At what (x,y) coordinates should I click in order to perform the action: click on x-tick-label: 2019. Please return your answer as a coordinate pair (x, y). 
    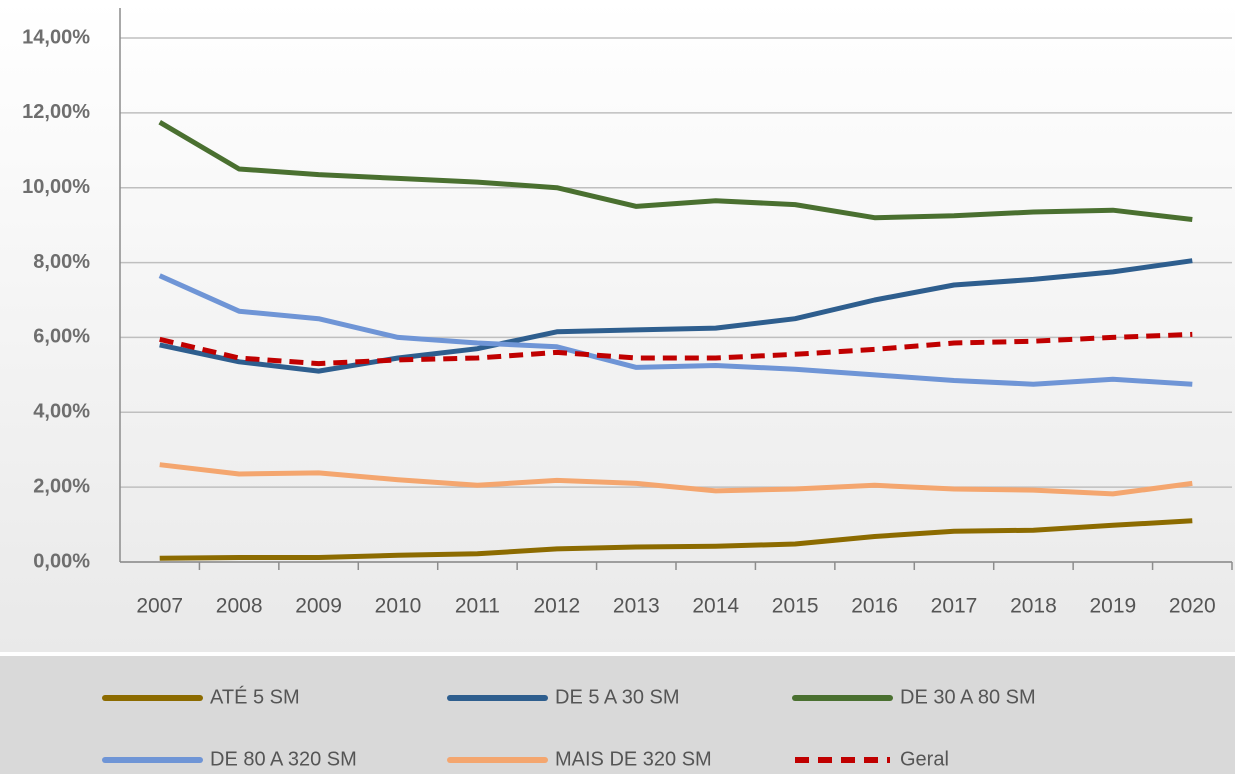
    Looking at the image, I should click on (1112, 606).